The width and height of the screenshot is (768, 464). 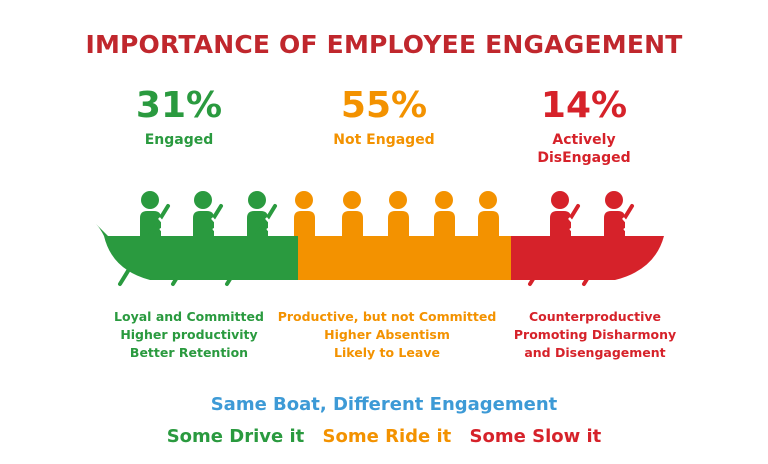 I want to click on ride-it-text: Some Ride it, so click(x=387, y=436).